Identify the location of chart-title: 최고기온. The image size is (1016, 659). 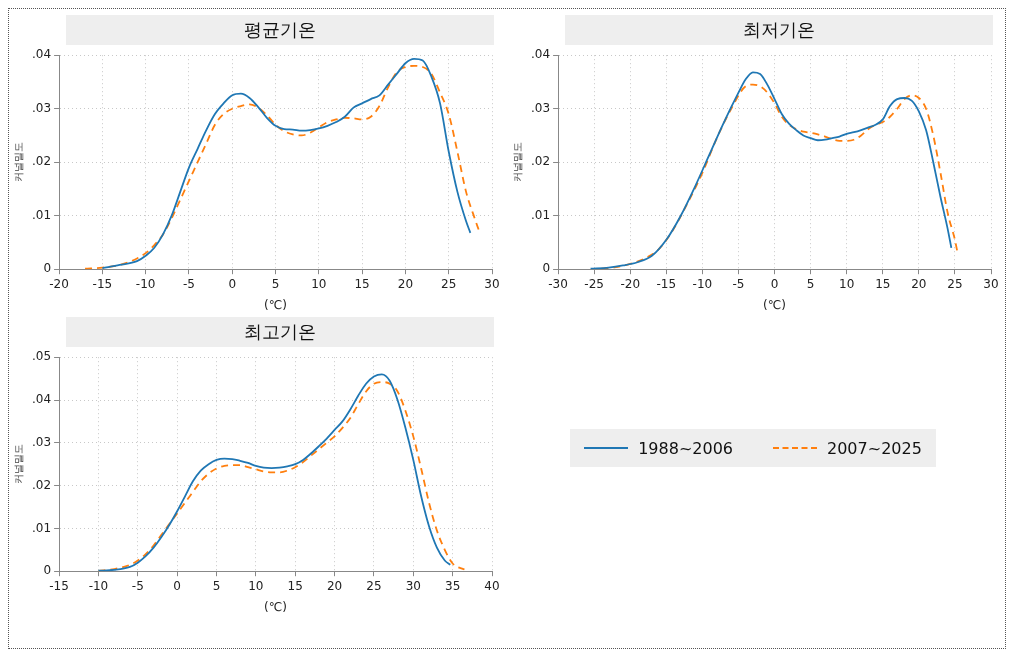
(280, 332).